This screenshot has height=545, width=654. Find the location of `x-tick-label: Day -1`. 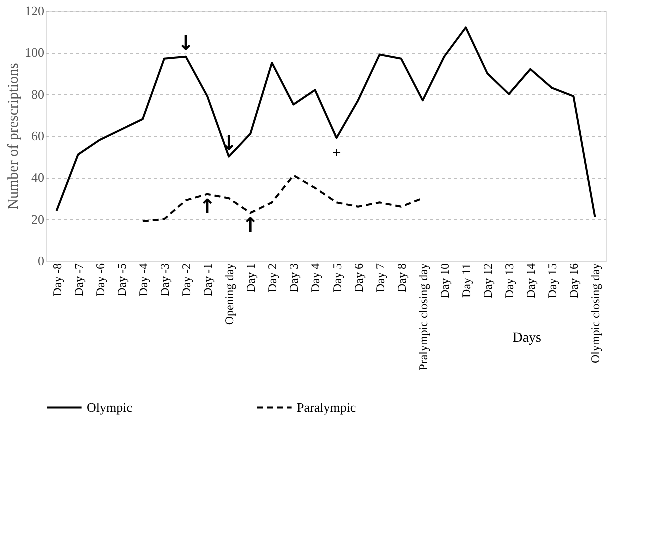

x-tick-label: Day -1 is located at coordinates (208, 280).